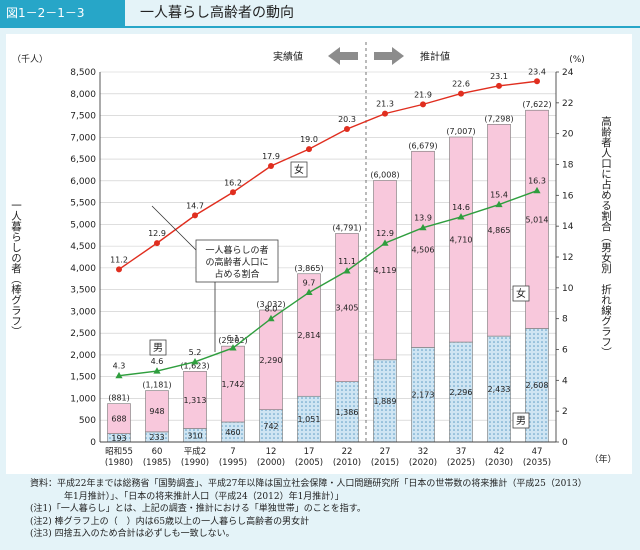 Image resolution: width=640 pixels, height=550 pixels. I want to click on female-ratio-label: 16.2, so click(233, 182).